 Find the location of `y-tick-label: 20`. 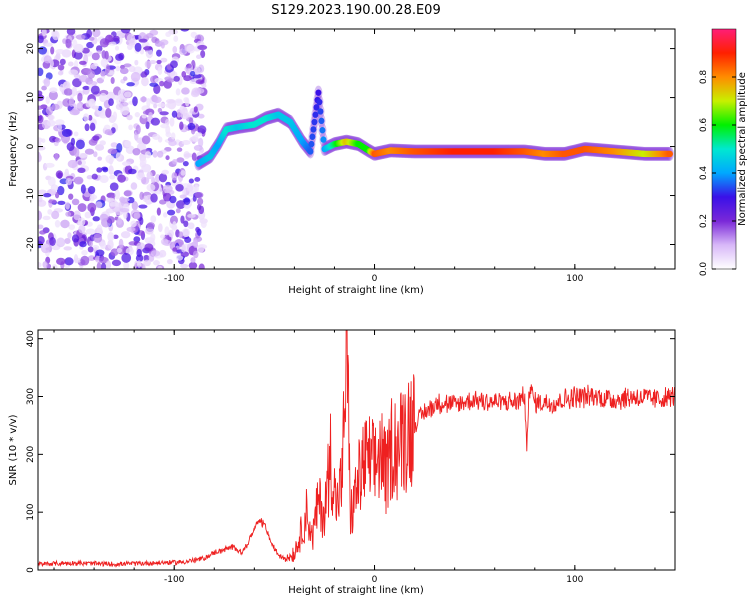

y-tick-label: 20 is located at coordinates (31, 49).